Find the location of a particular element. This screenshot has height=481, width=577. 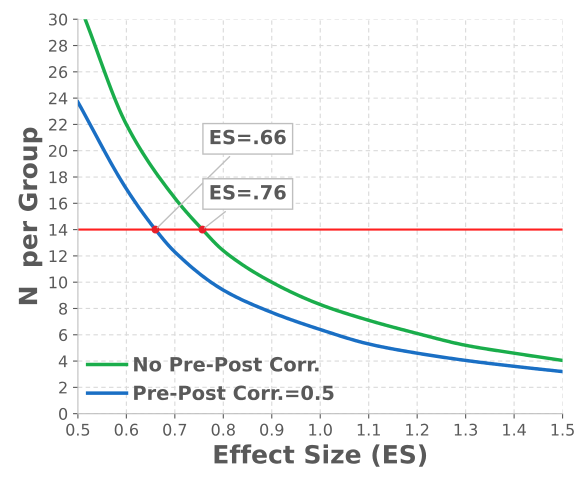

y-tick-label: 14 is located at coordinates (59, 230).